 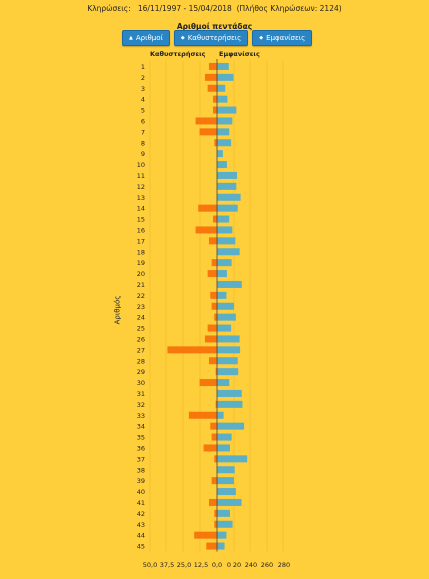 What do you see at coordinates (141, 470) in the screenshot?
I see `category-label: 38` at bounding box center [141, 470].